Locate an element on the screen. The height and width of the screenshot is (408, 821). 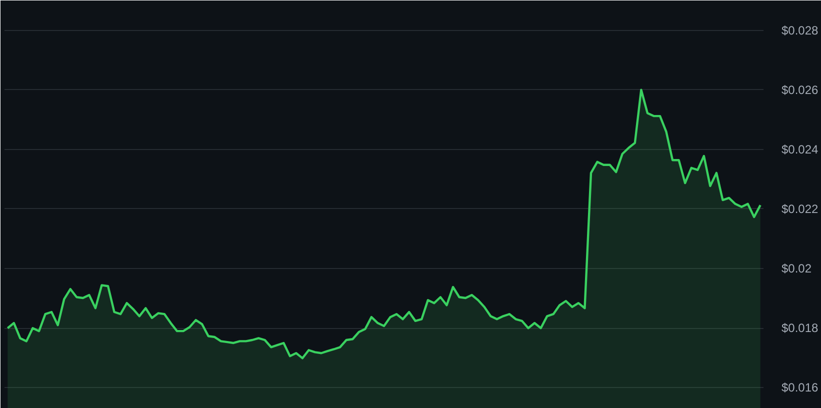
y-tick-label: $0.016 is located at coordinates (800, 387).